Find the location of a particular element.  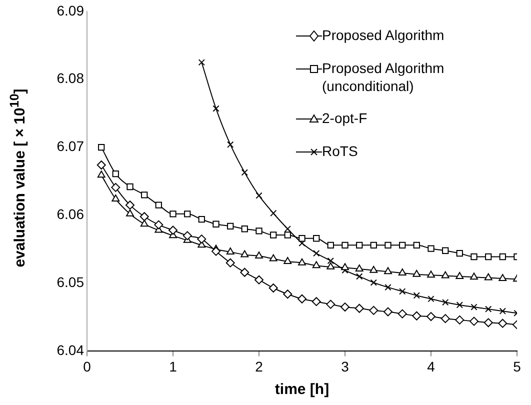

x-axis-title: time [h] is located at coordinates (302, 389).